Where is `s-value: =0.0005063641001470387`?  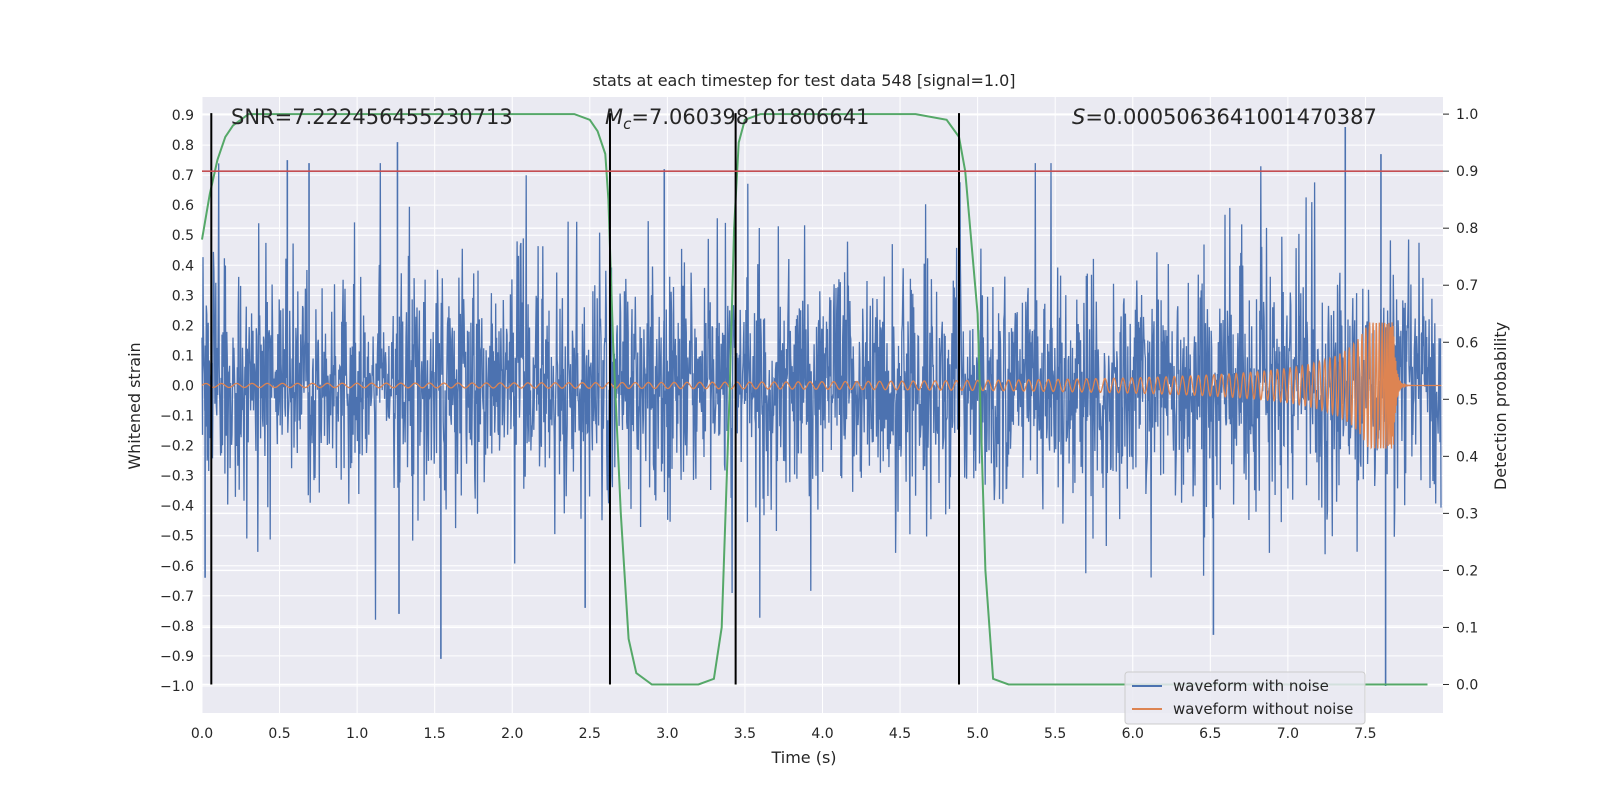 s-value: =0.0005063641001470387 is located at coordinates (1231, 117).